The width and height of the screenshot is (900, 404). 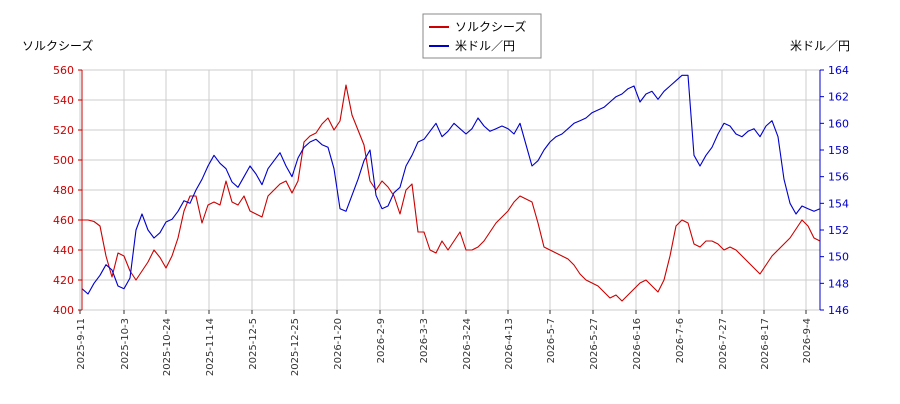 I want to click on left-tick-label: 480, so click(x=63, y=190).